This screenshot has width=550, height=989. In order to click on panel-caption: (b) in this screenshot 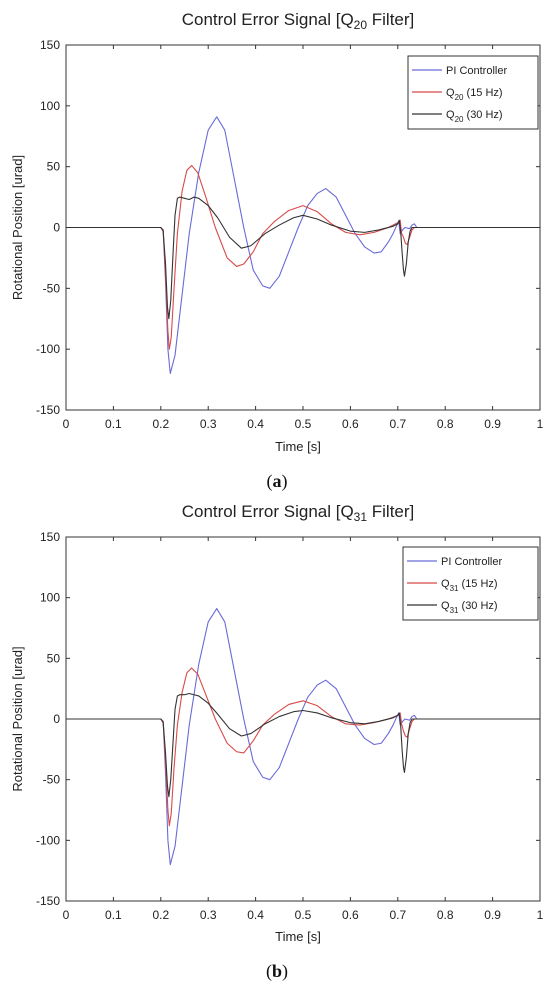, I will do `click(277, 971)`.